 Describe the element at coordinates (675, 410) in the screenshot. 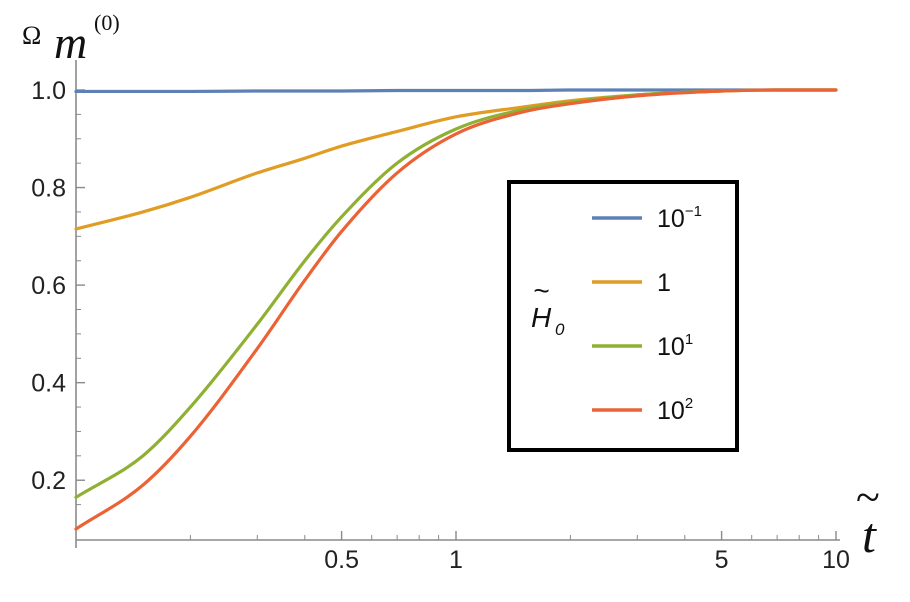

I see `legend-label-3: 102` at that location.